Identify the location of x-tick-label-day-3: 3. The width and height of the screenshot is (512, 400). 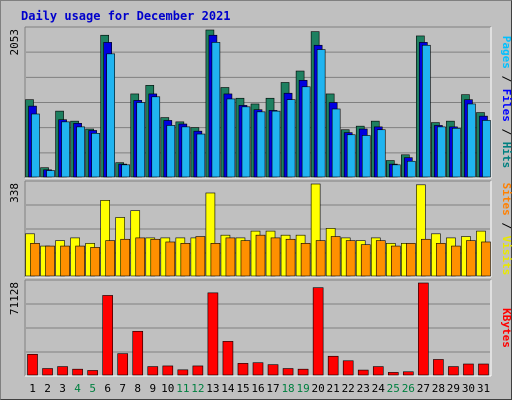
(62, 388).